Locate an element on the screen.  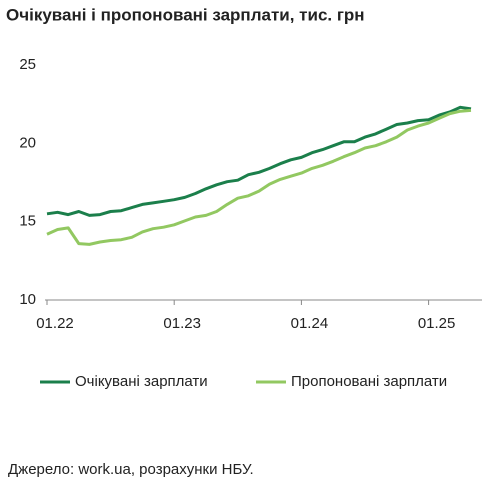
x-tick-label: 01.25 is located at coordinates (437, 323).